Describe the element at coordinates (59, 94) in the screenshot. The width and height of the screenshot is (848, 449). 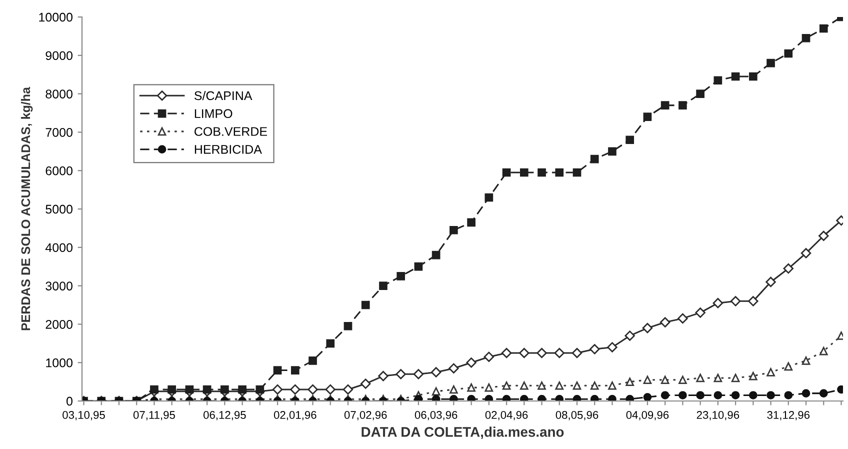
I see `y-tick-label: 8000` at that location.